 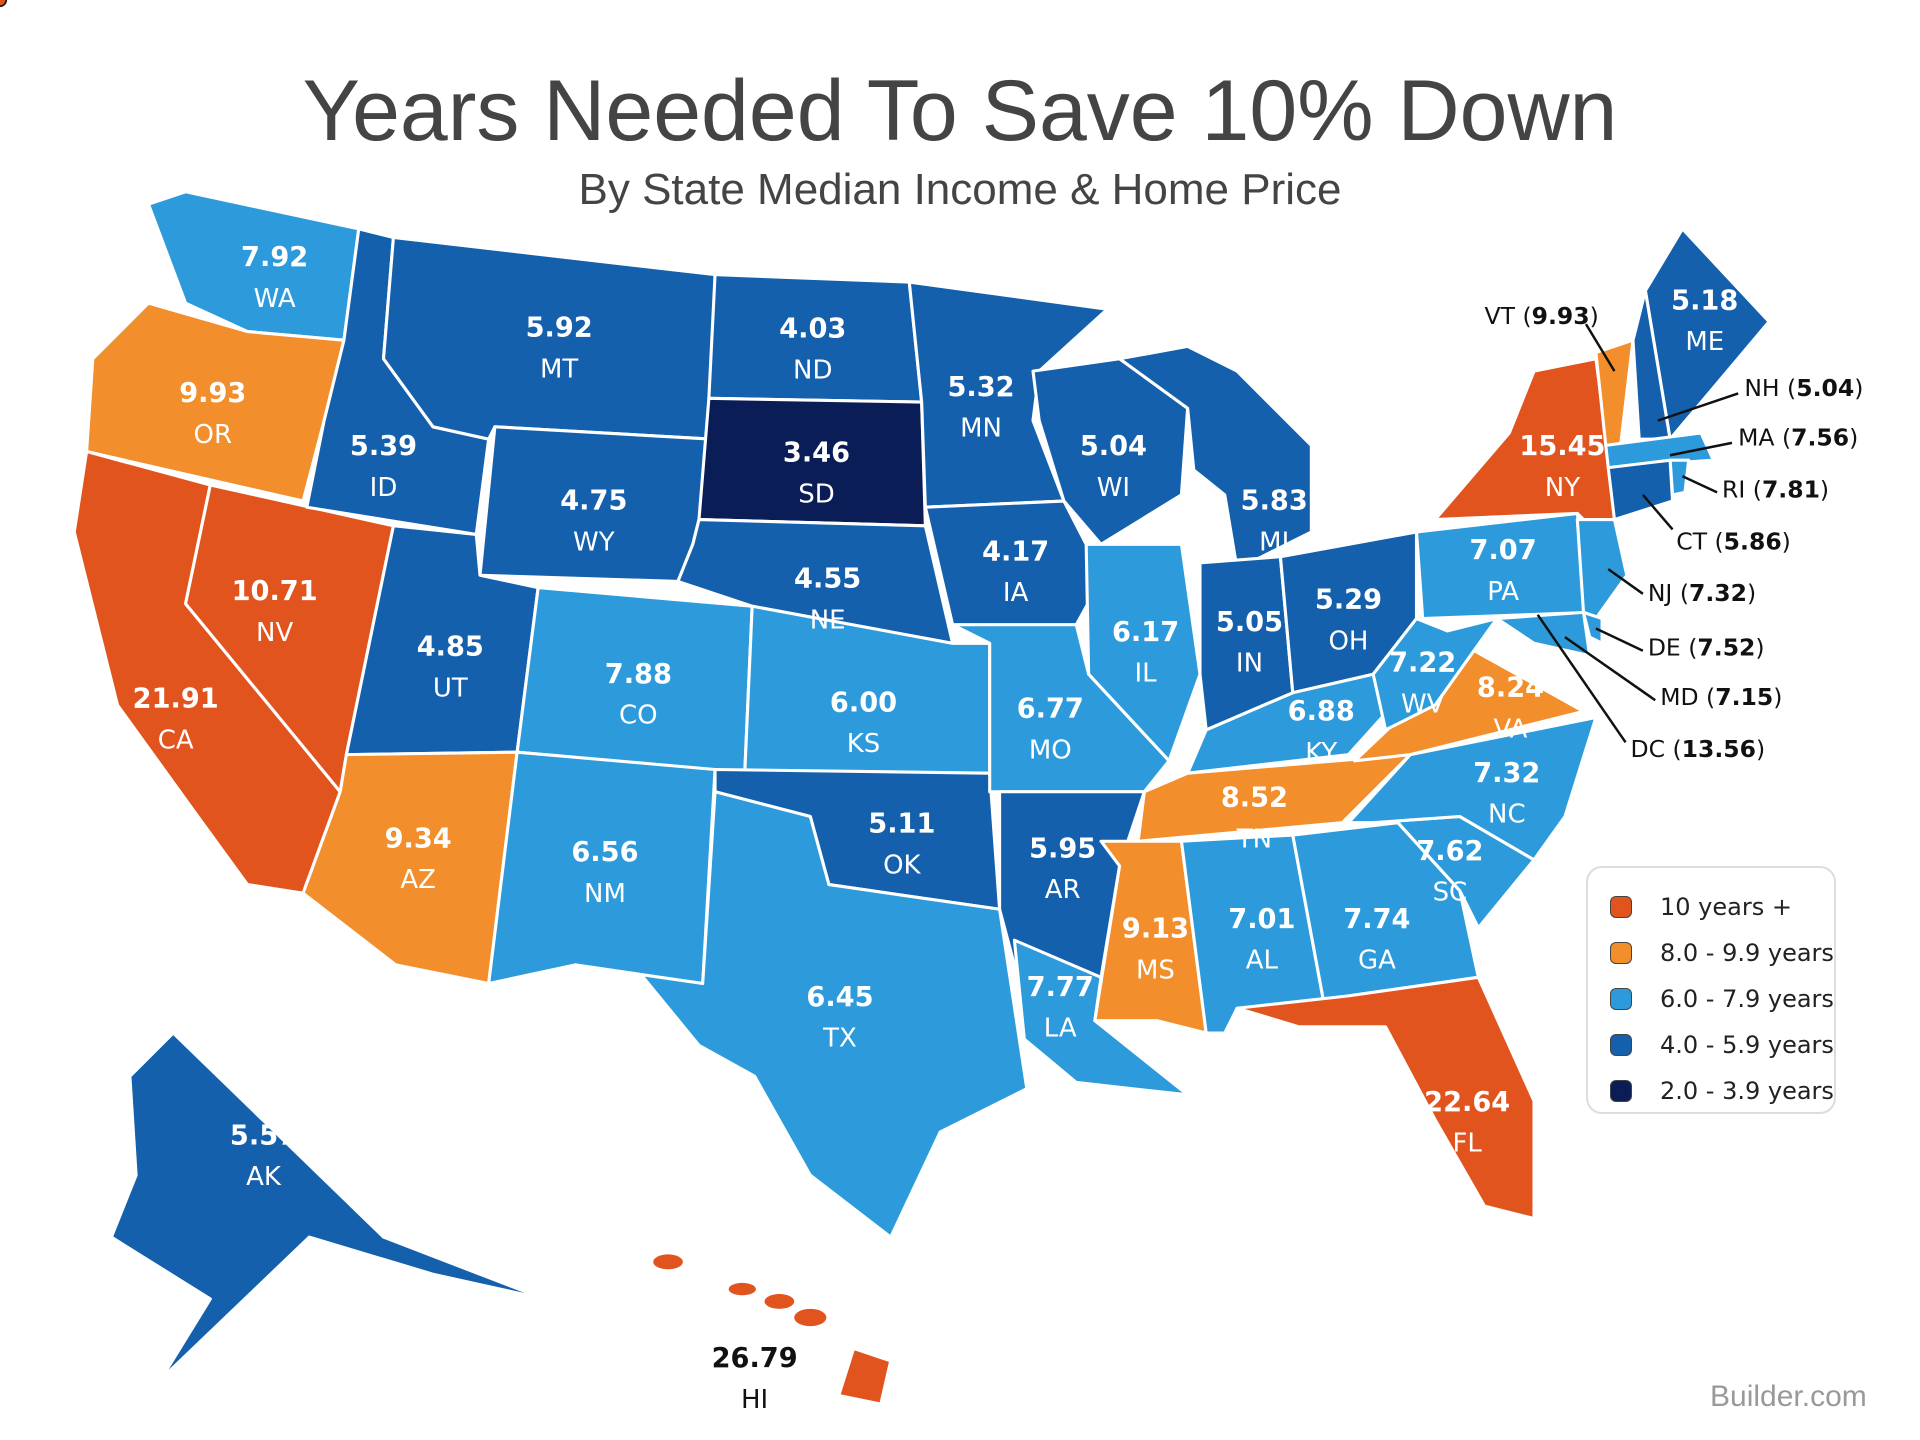 I want to click on state-value-label: 6.56, so click(x=604, y=852).